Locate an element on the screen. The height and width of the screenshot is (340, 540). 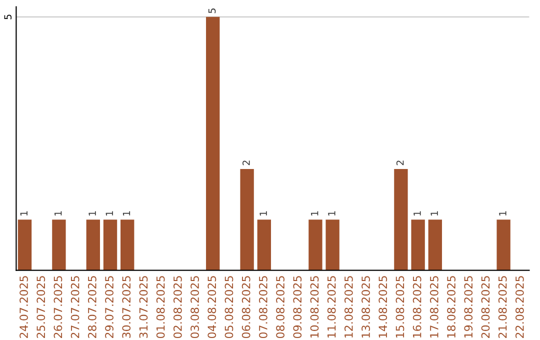
x-tick-label: 25.07.2025 is located at coordinates (41, 307).